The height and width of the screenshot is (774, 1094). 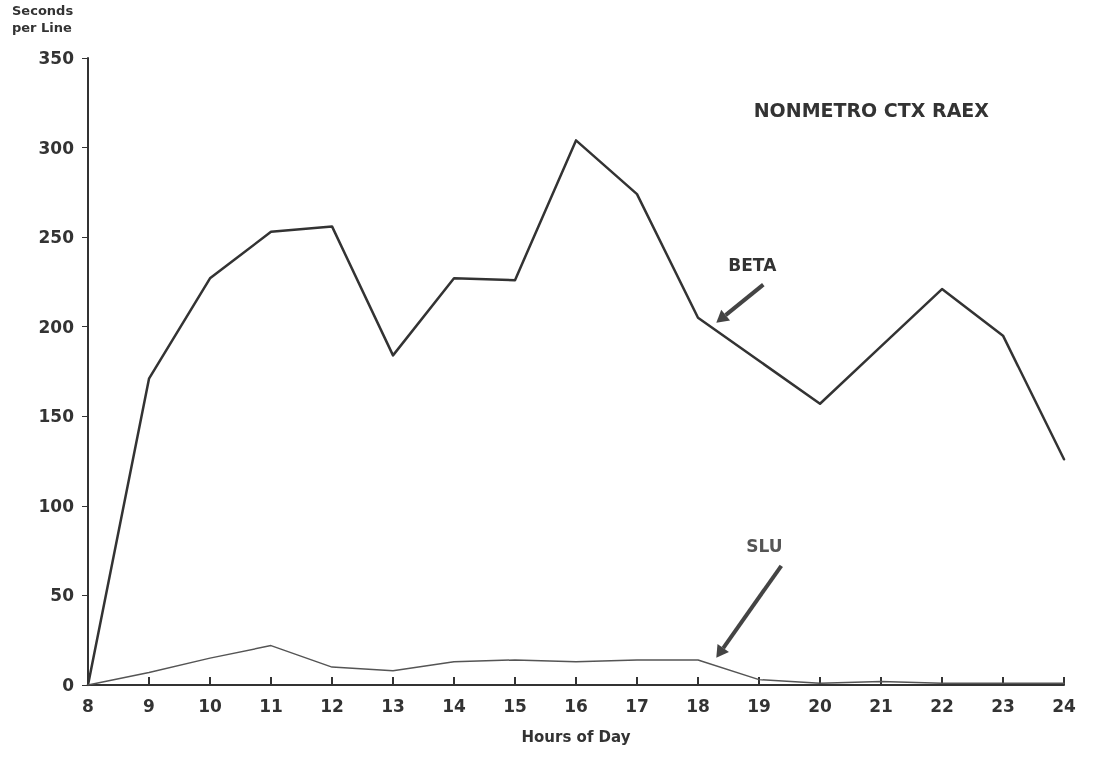 I want to click on x-tick-label: 19, so click(x=759, y=705).